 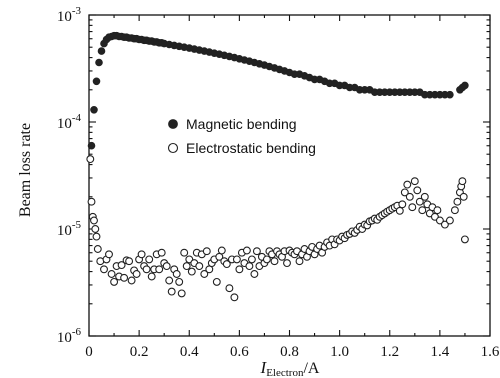 I want to click on x-tick-label: 1.4, so click(x=440, y=352).